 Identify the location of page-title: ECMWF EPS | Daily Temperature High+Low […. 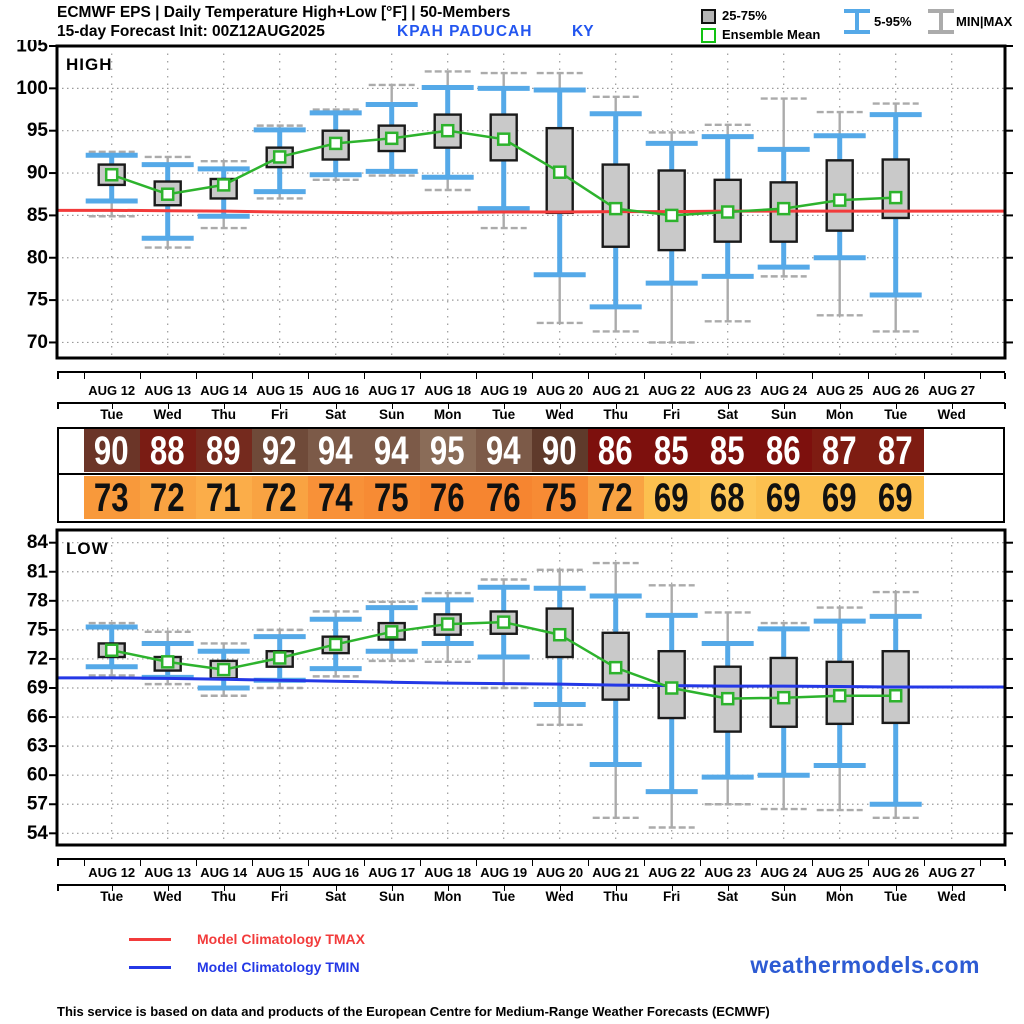
(284, 12).